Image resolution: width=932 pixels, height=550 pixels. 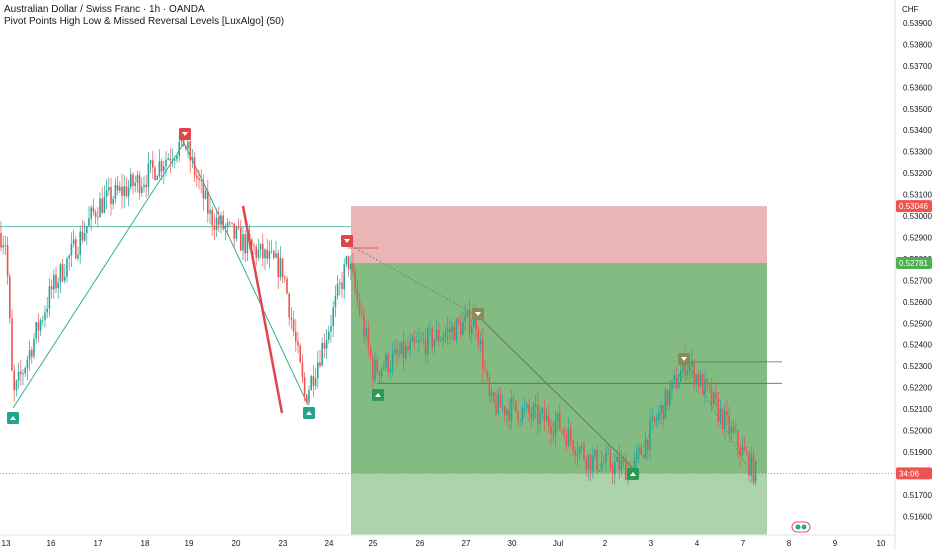 I want to click on price-tick-label: 0.53500, so click(x=917, y=109).